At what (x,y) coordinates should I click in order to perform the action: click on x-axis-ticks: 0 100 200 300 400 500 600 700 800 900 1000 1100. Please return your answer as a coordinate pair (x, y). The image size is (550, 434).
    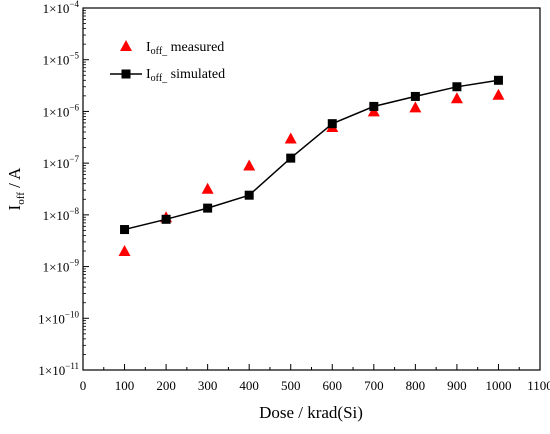
    Looking at the image, I should click on (315, 378).